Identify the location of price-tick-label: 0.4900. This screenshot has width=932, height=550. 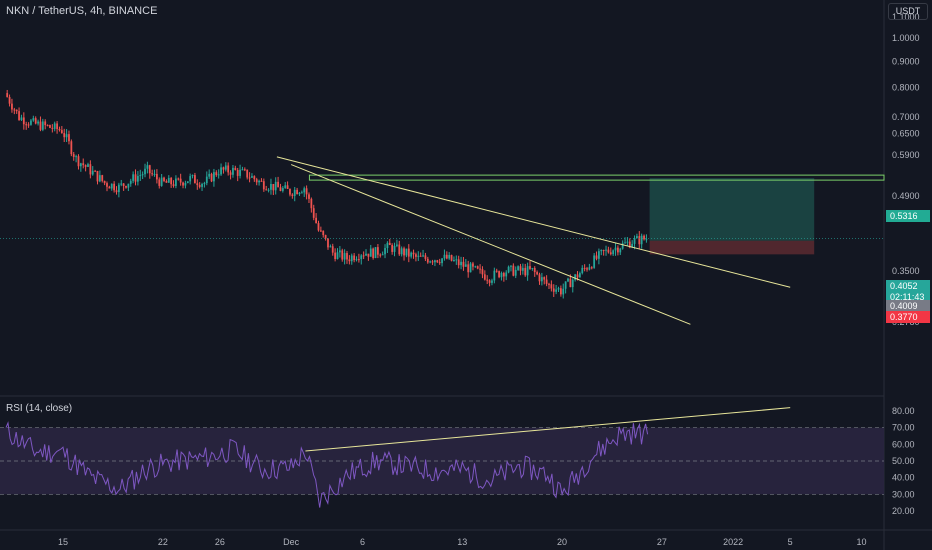
(906, 196).